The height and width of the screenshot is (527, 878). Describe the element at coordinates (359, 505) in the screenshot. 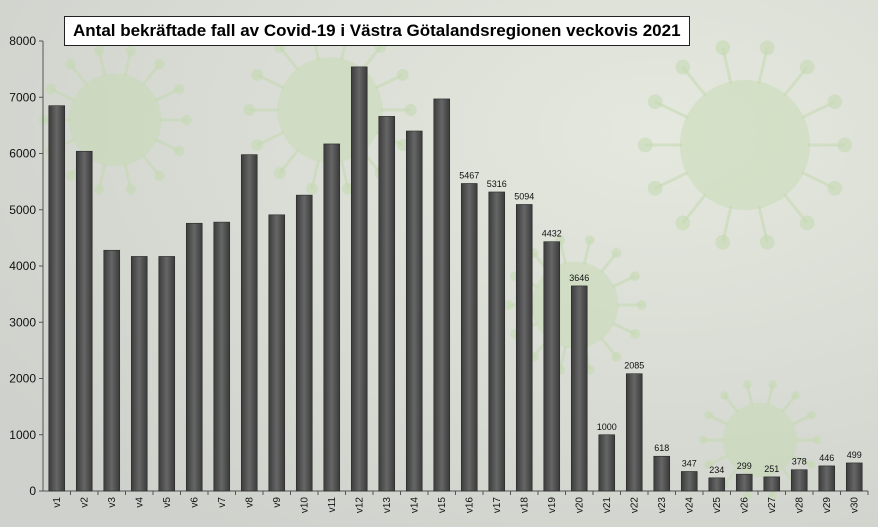

I see `x-tick-label: v12` at that location.